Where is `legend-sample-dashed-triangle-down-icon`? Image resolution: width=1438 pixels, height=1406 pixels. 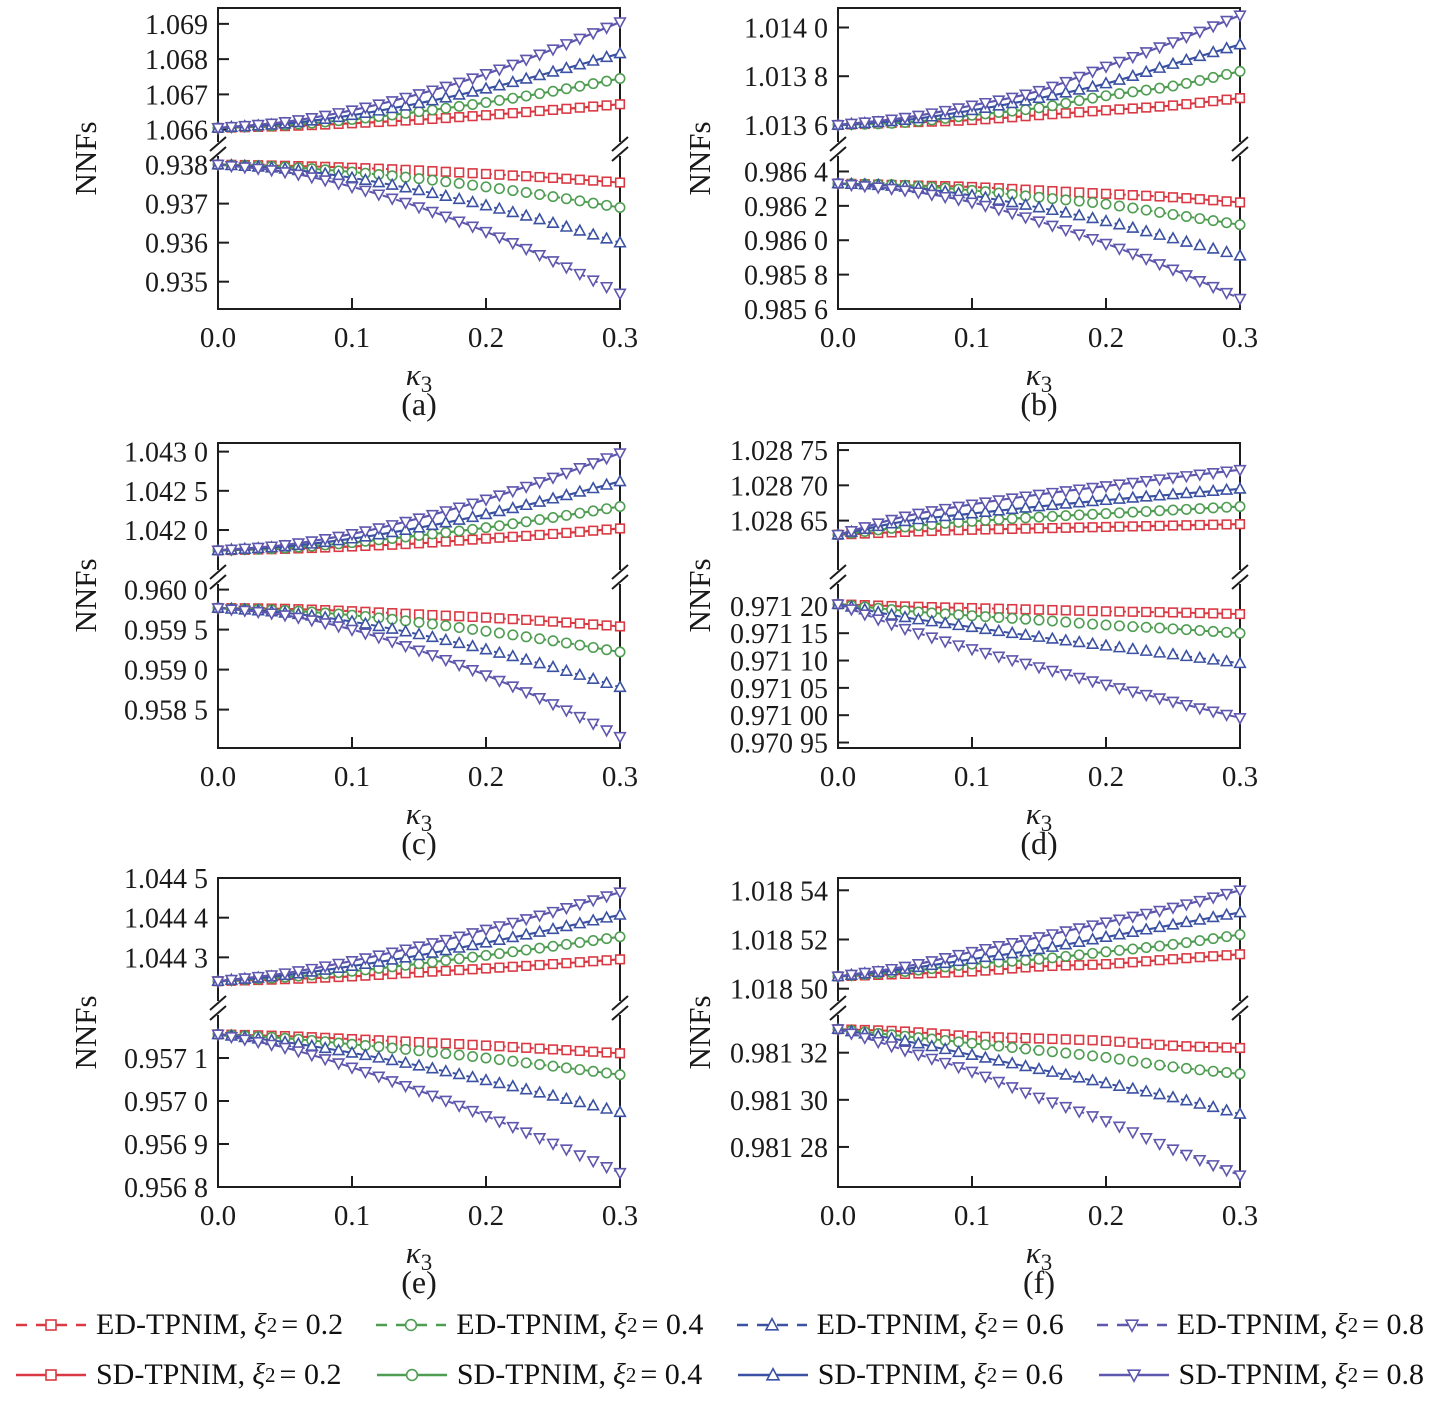 legend-sample-dashed-triangle-down-icon is located at coordinates (1131, 1326).